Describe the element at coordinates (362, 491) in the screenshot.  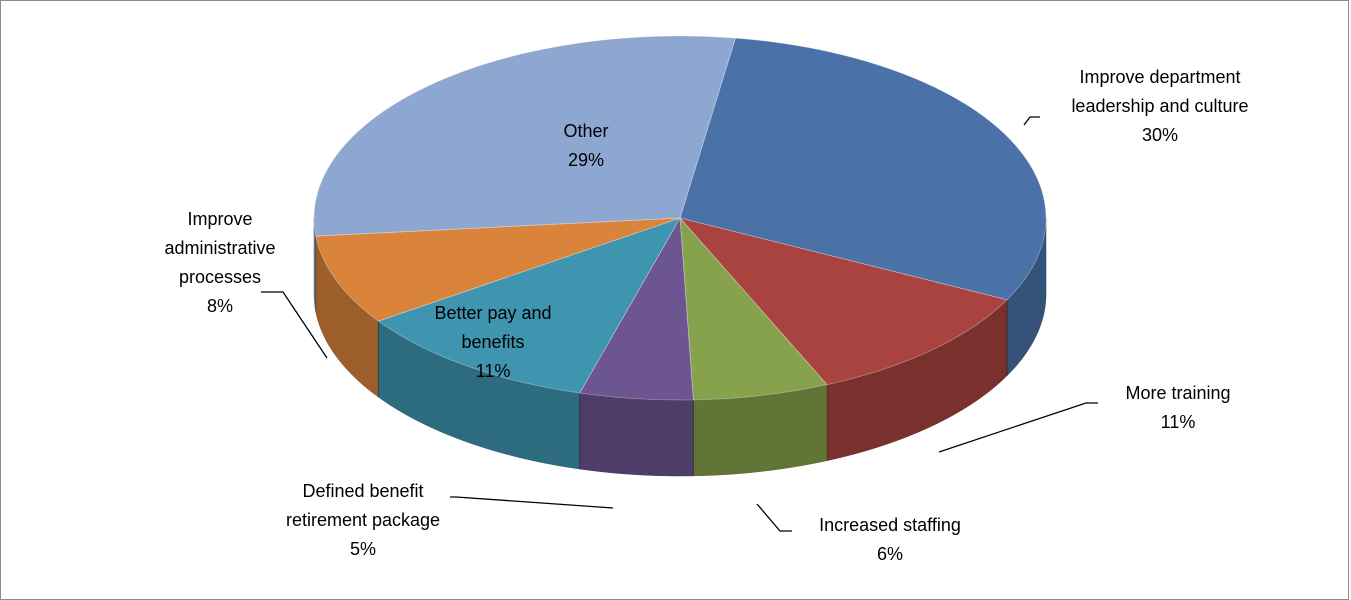
I see `data-label-3-line-0: Defined benefit` at that location.